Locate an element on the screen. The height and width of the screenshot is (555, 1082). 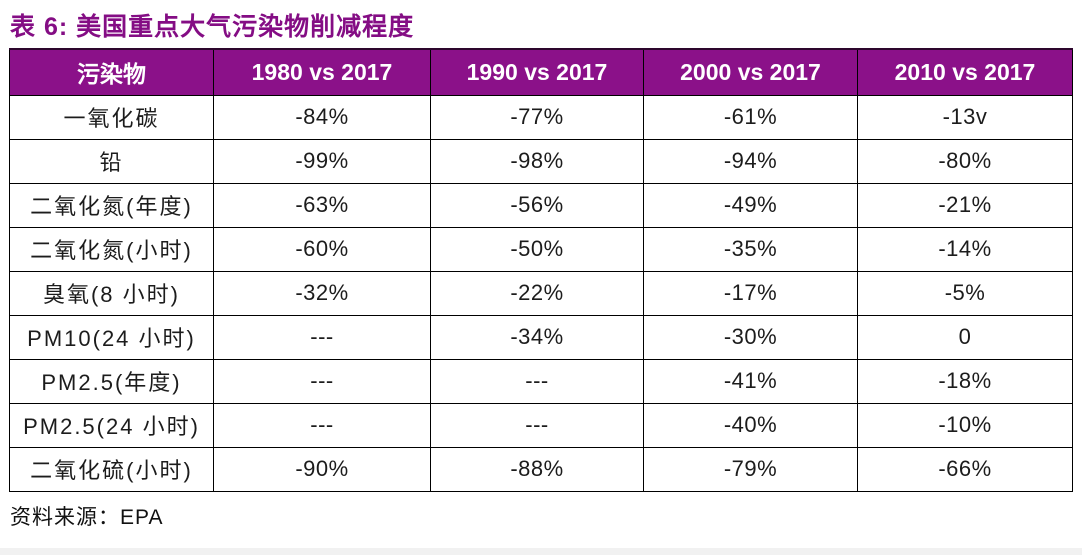
cell-pollutant: 铅 is located at coordinates (111, 161).